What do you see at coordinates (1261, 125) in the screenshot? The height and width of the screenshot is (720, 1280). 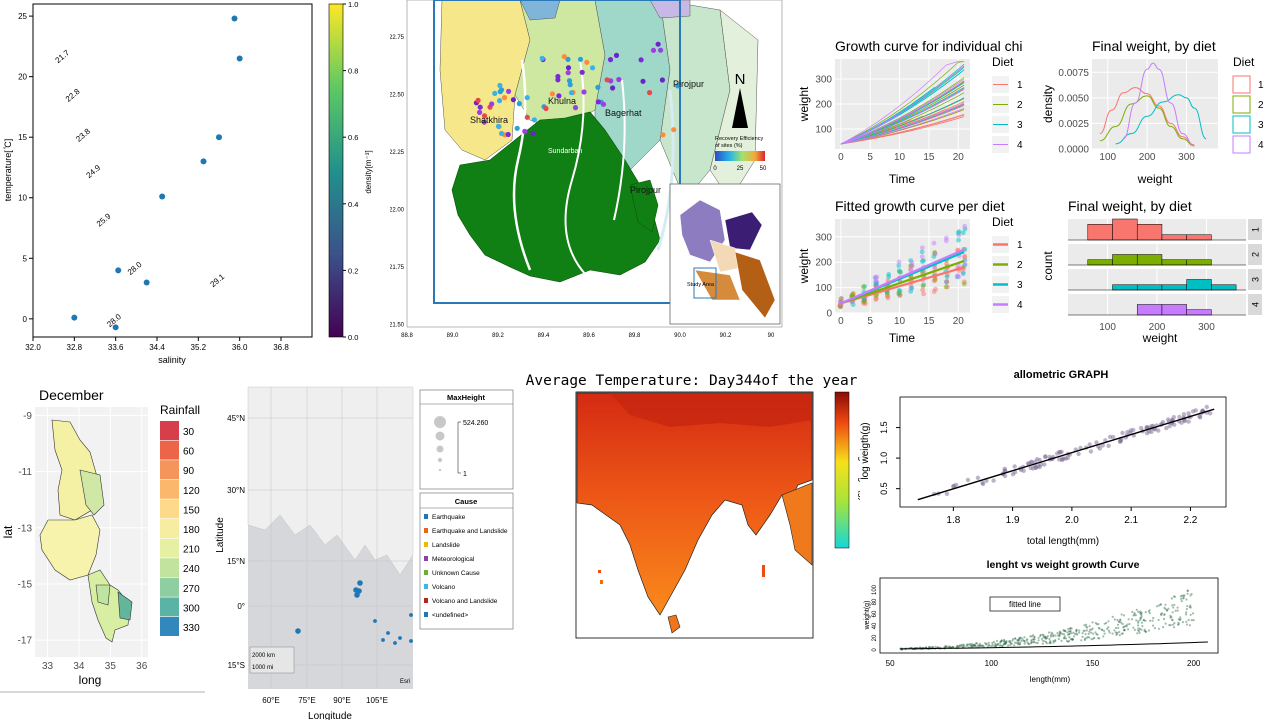 I see `legend-label: 3` at bounding box center [1261, 125].